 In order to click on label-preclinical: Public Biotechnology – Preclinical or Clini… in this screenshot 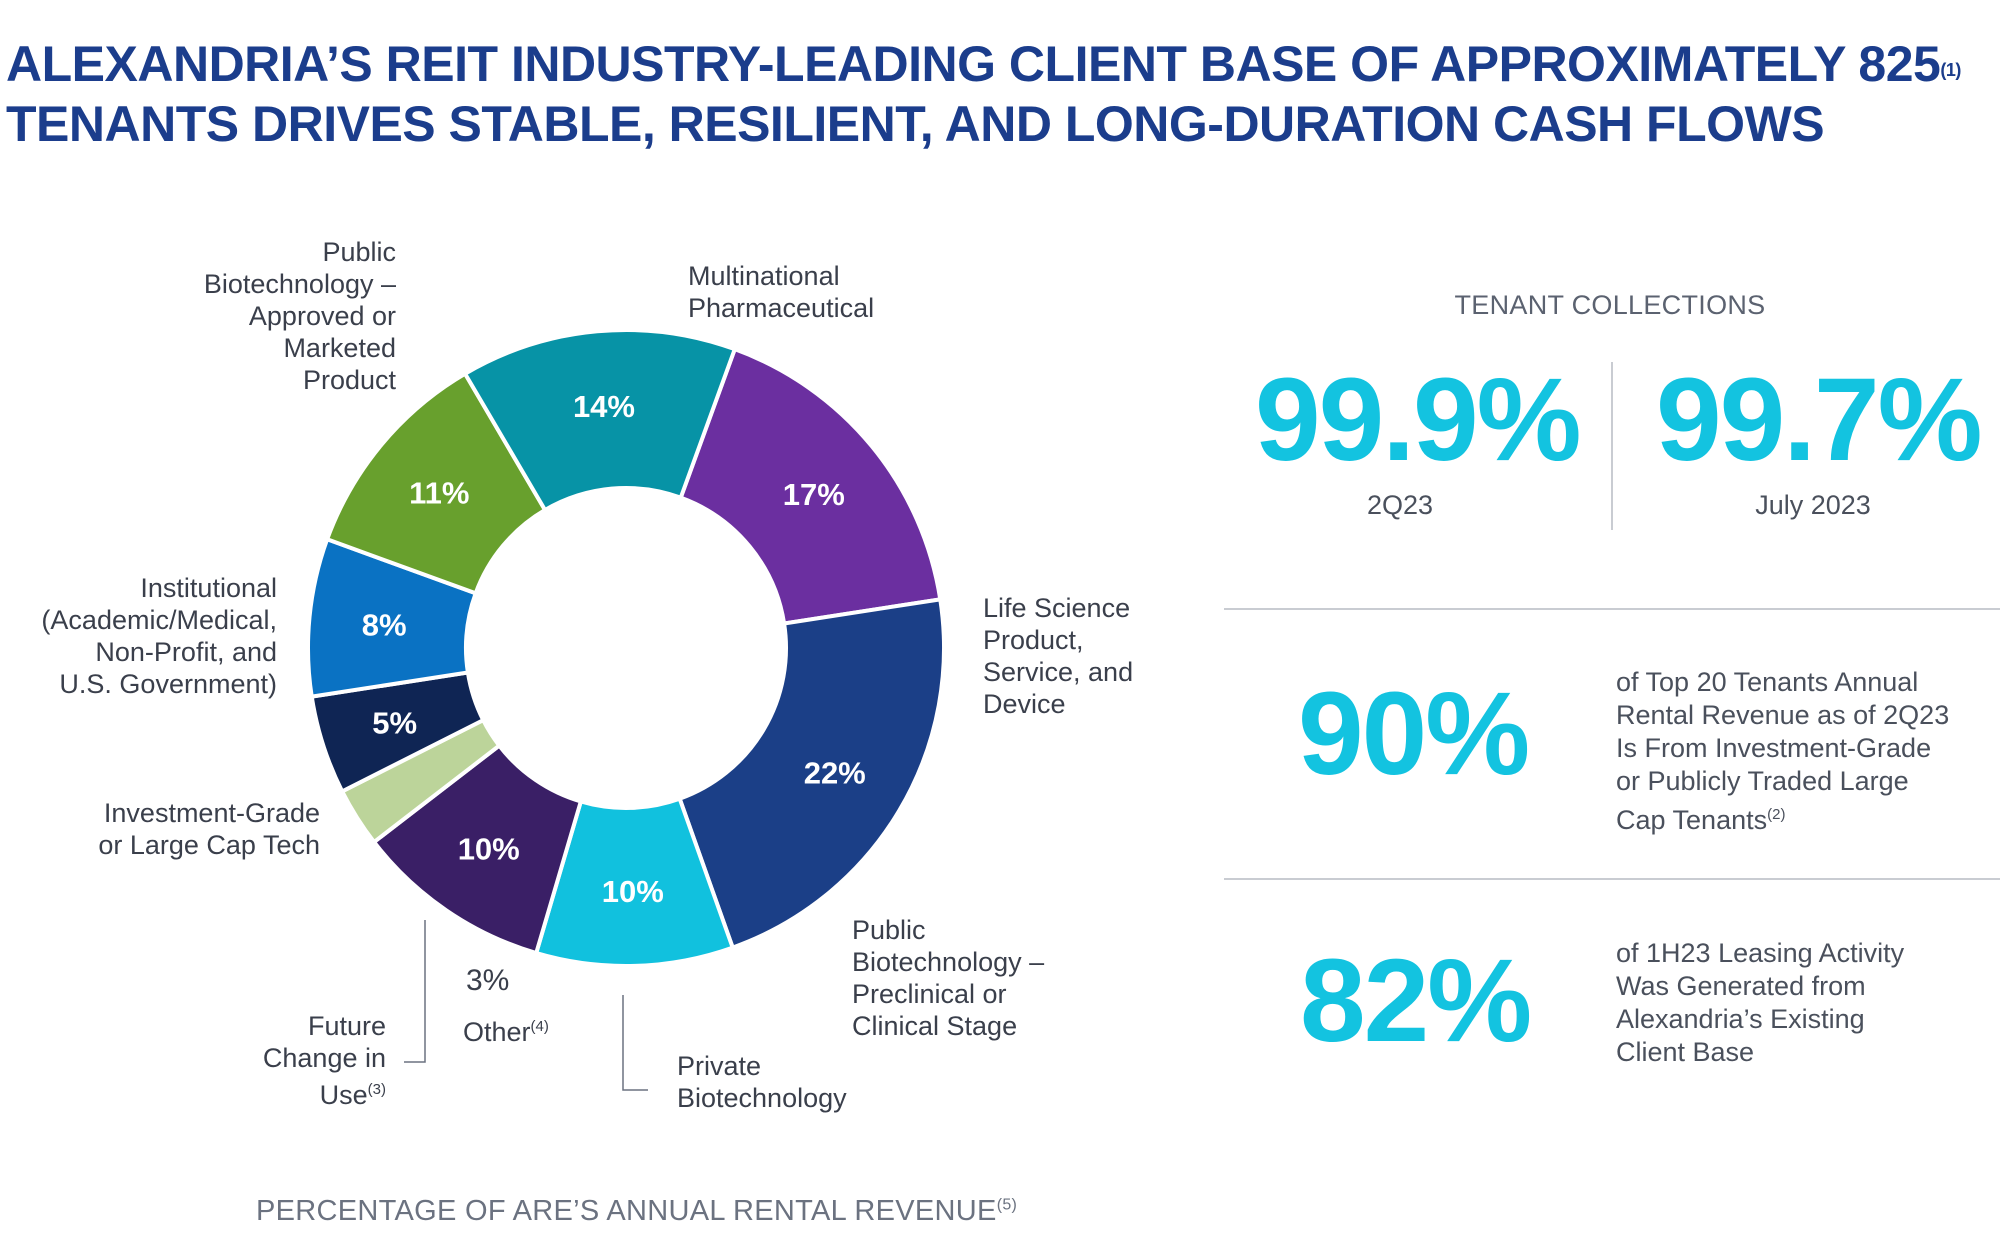, I will do `click(948, 978)`.